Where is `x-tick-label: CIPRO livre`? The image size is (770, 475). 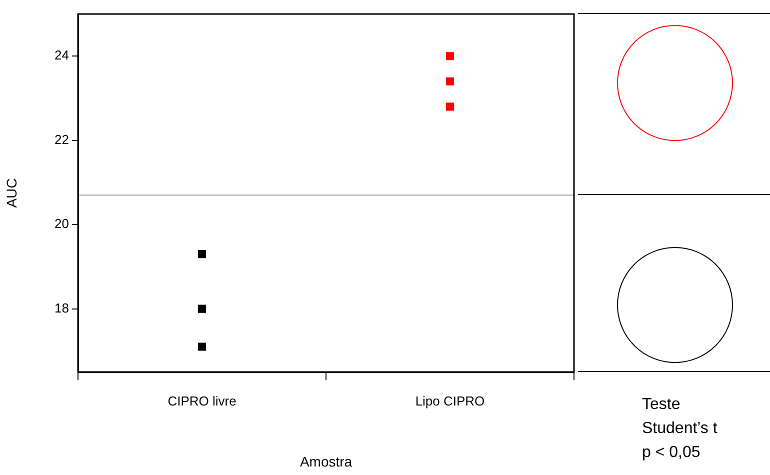 x-tick-label: CIPRO livre is located at coordinates (202, 400).